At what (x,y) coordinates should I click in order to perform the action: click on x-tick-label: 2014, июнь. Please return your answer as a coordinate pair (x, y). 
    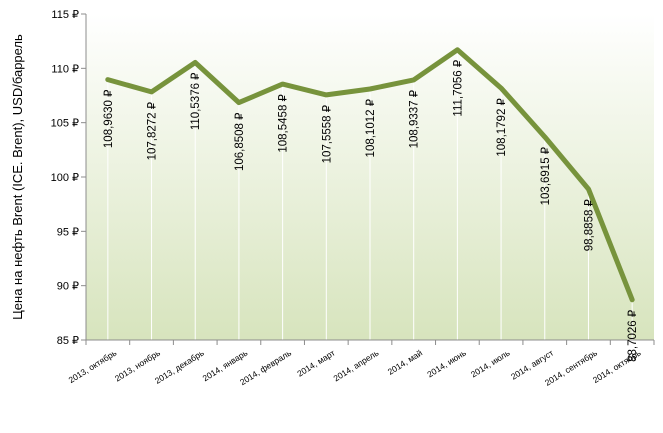
    Looking at the image, I should click on (446, 363).